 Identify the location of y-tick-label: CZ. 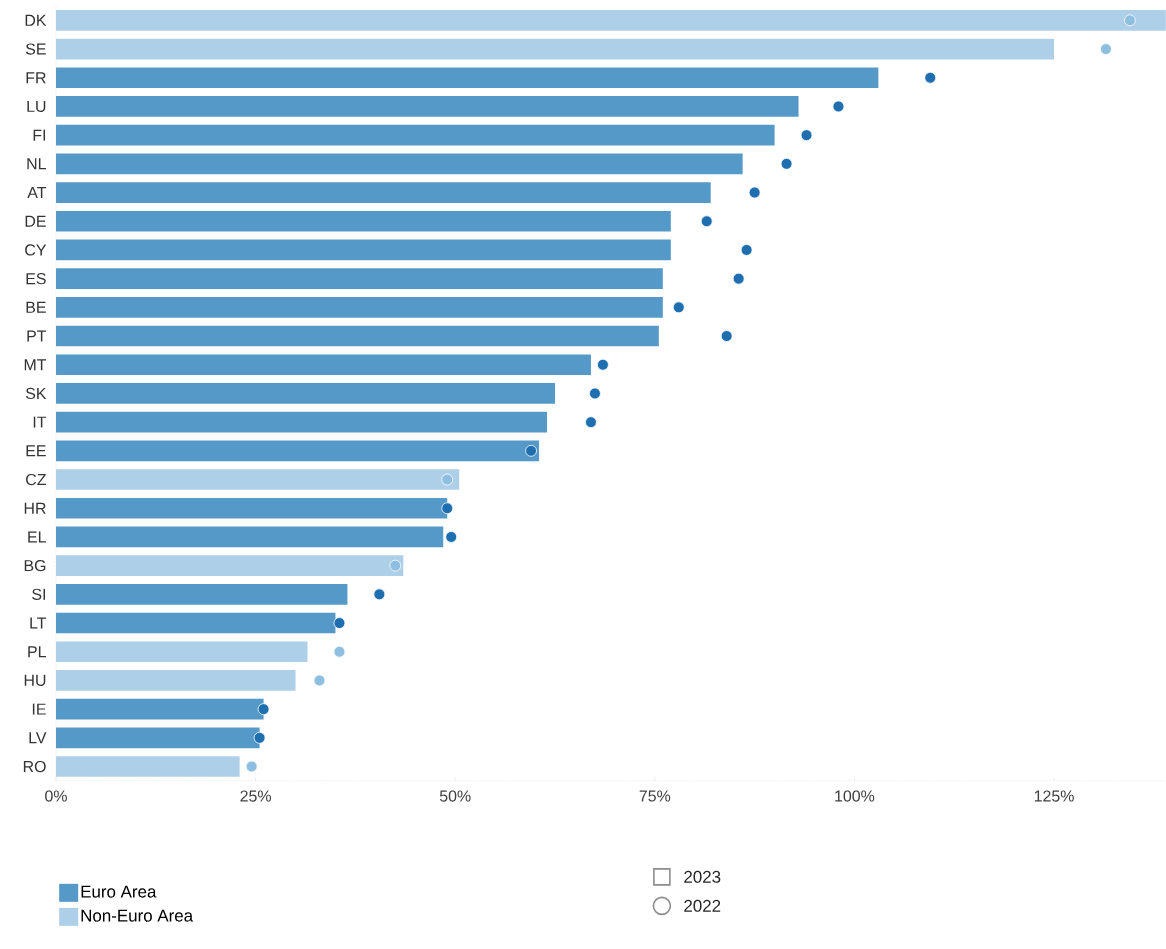
(36, 479).